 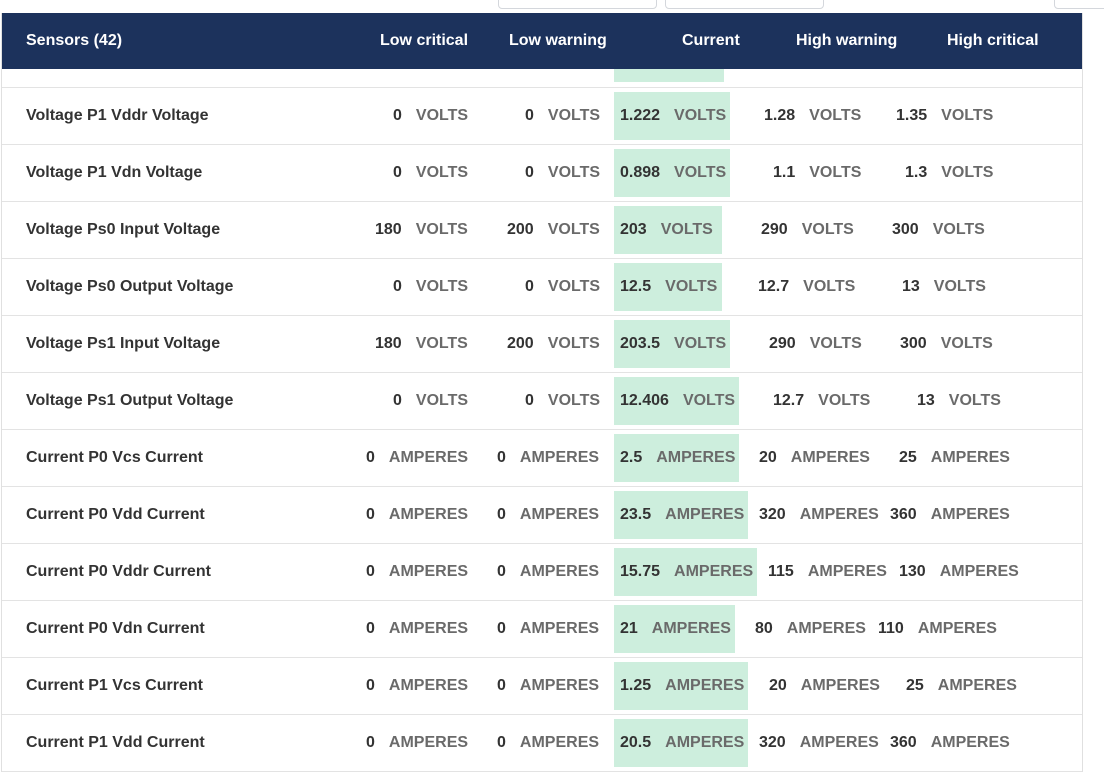 I want to click on current-value: 12.5, so click(x=636, y=286).